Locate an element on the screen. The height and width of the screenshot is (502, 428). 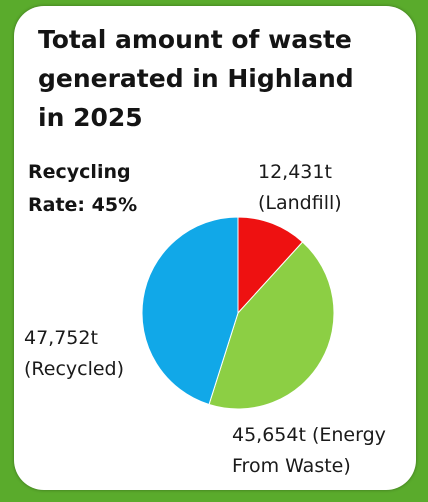
recycling-rate-line-2: Rate: 45% is located at coordinates (83, 205).